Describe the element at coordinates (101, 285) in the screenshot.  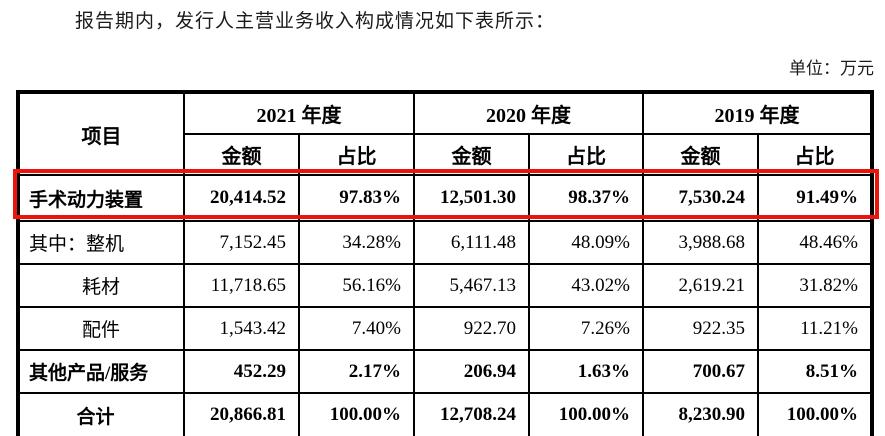
I see `row-label: 耗材` at that location.